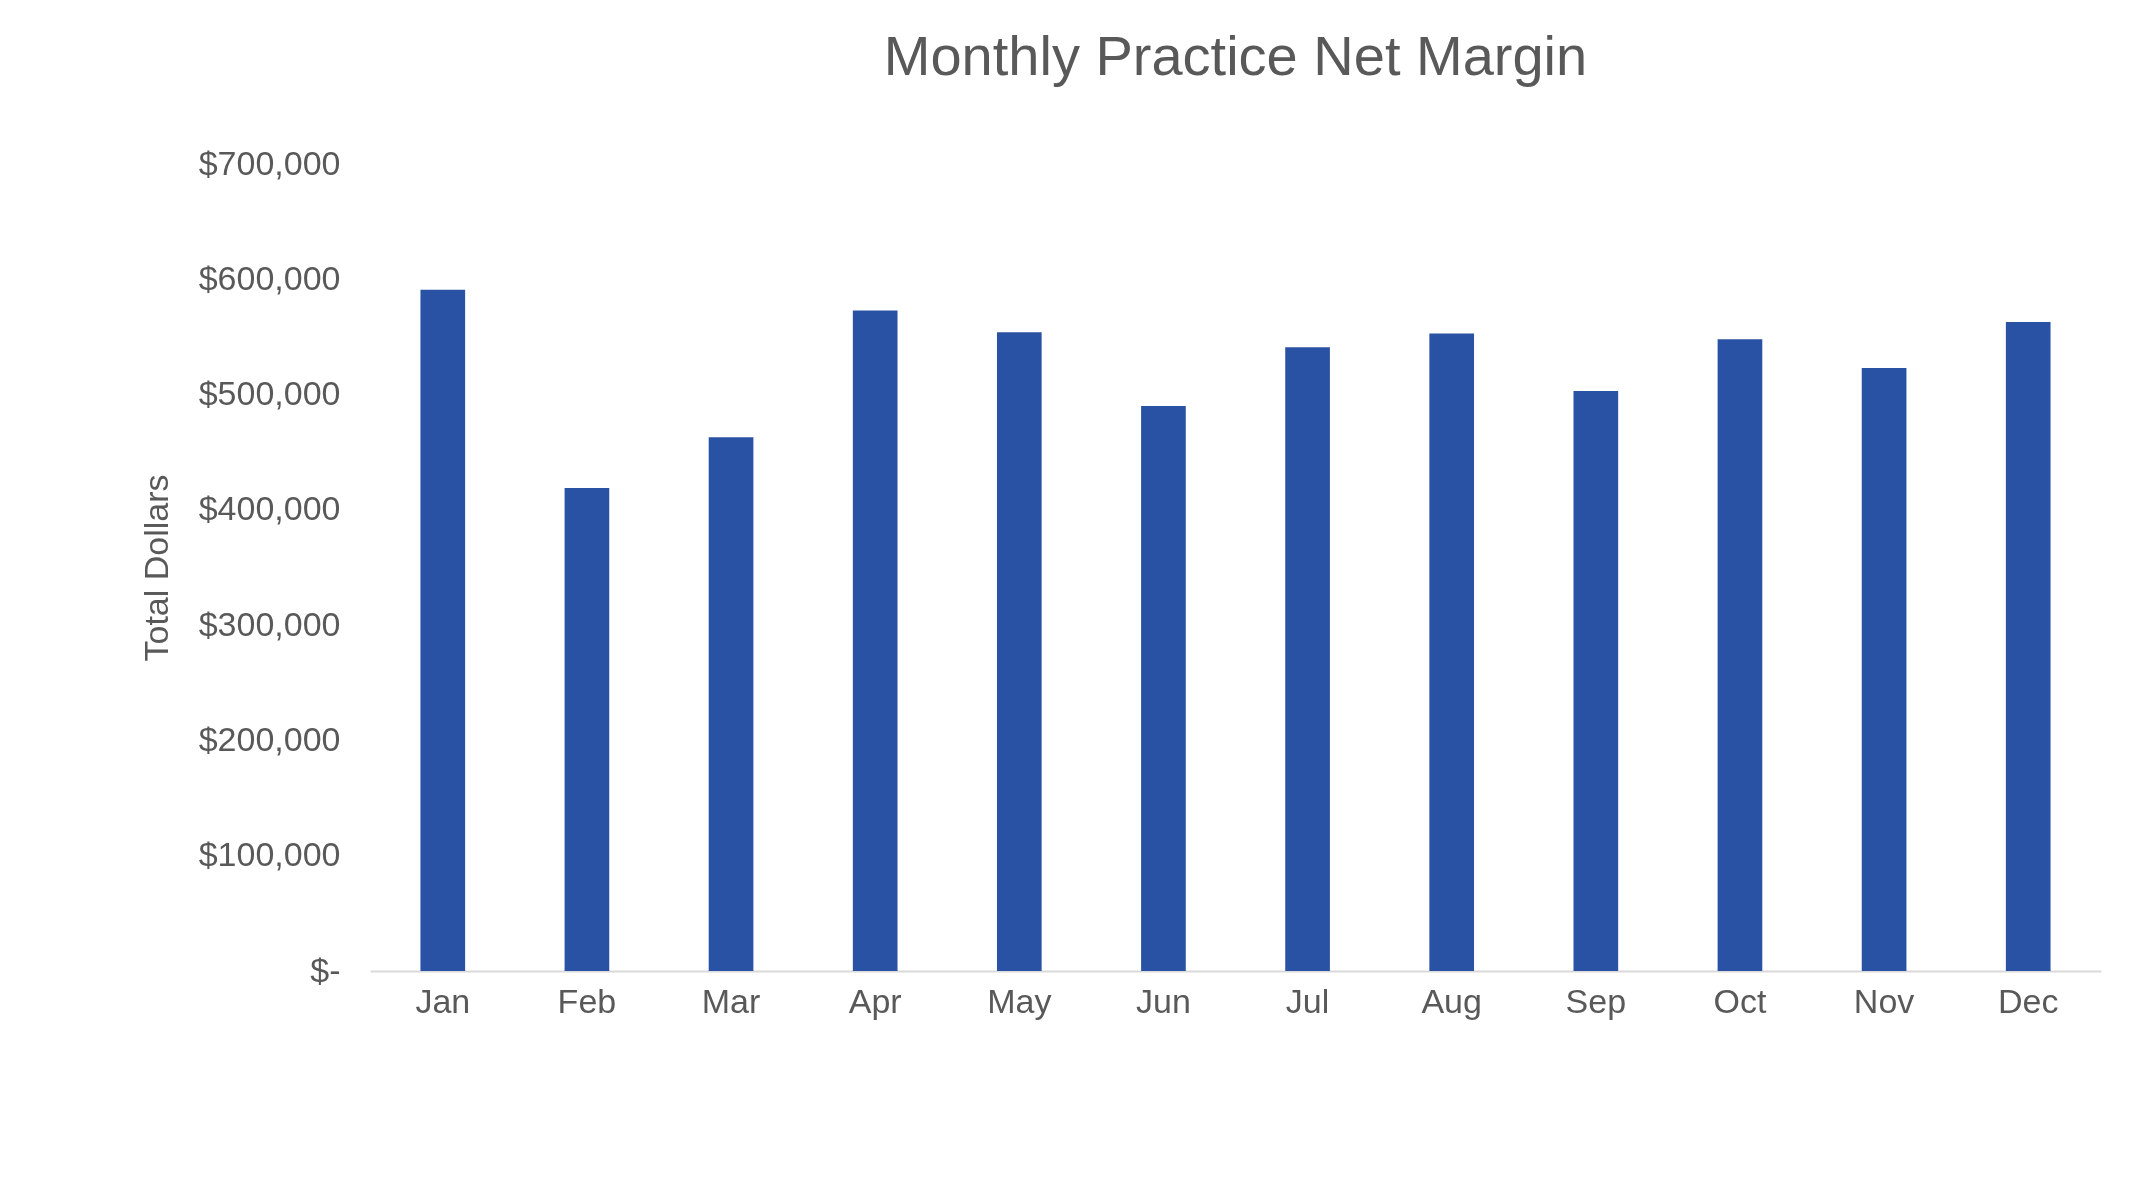  Describe the element at coordinates (1884, 1000) in the screenshot. I see `x-tick-label: Nov` at that location.